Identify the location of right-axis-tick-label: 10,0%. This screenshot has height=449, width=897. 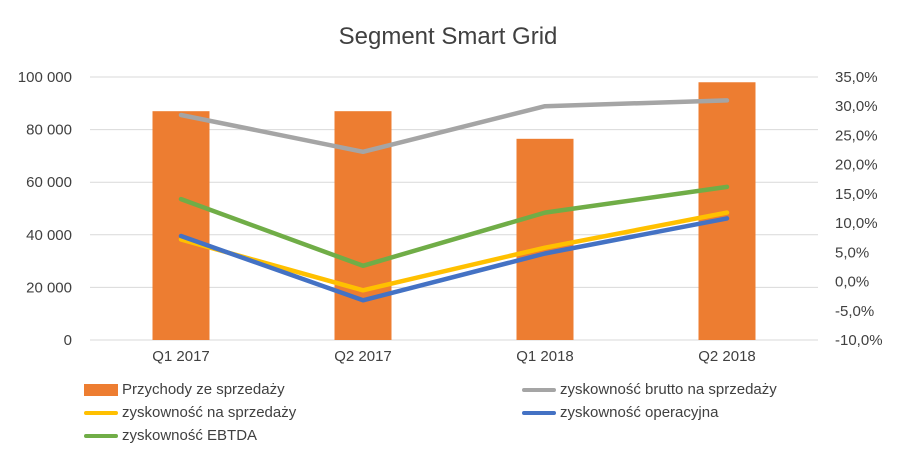
(856, 223).